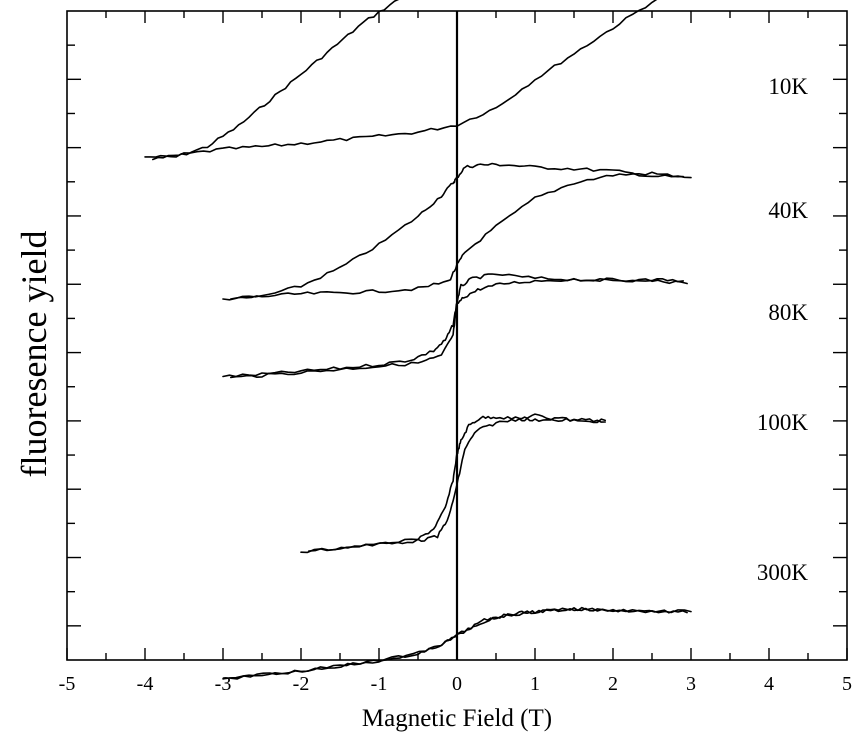 This screenshot has height=734, width=853. I want to click on x-tick-label: 4, so click(769, 684).